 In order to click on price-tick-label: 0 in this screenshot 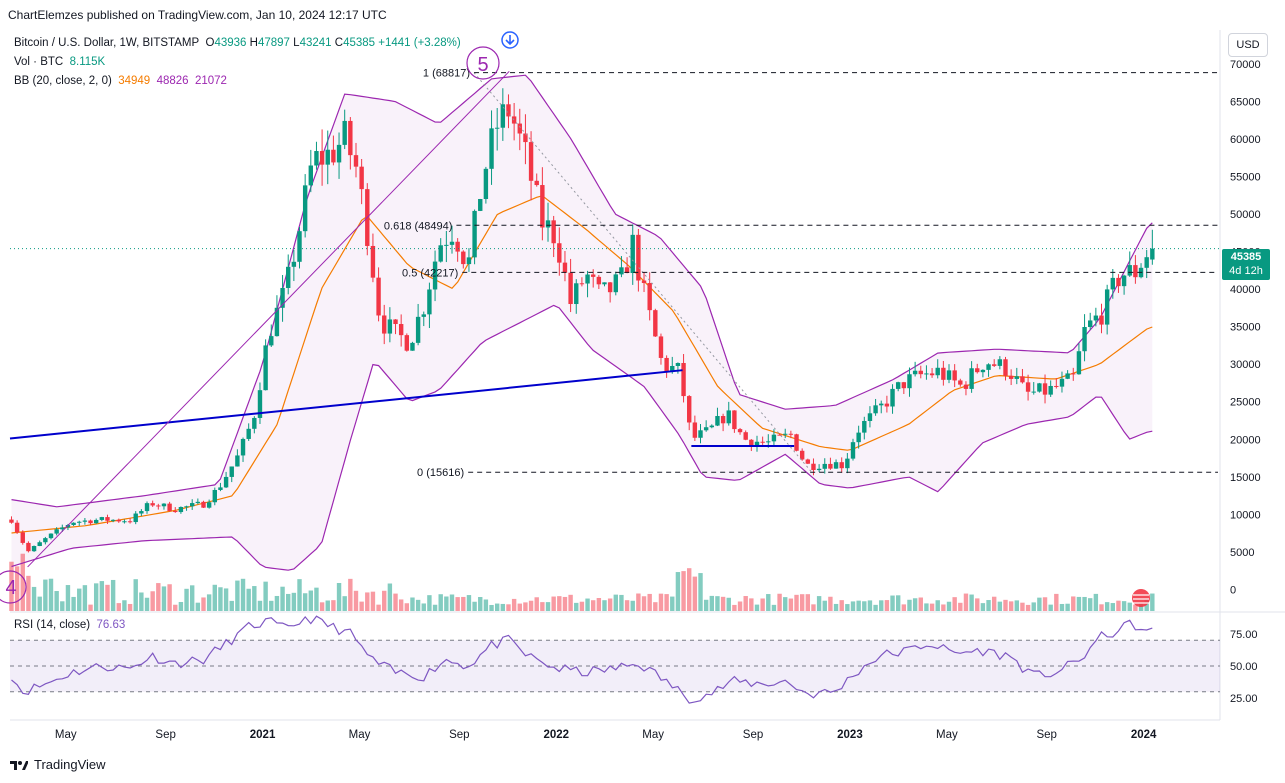, I will do `click(1233, 590)`.